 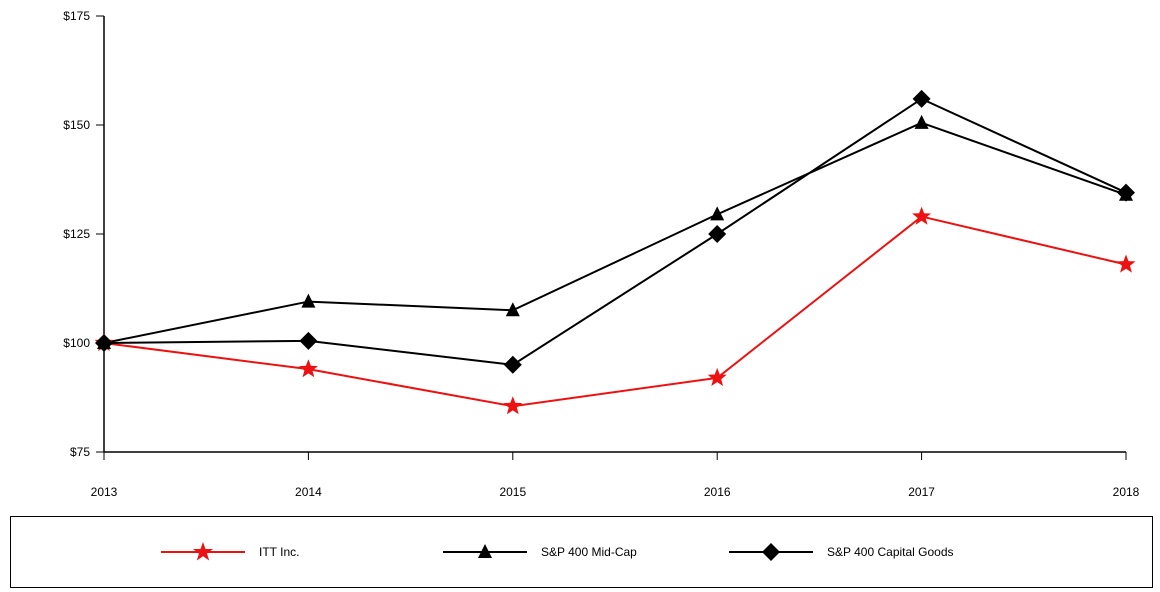 What do you see at coordinates (921, 492) in the screenshot?
I see `x-tick-label: 2017` at bounding box center [921, 492].